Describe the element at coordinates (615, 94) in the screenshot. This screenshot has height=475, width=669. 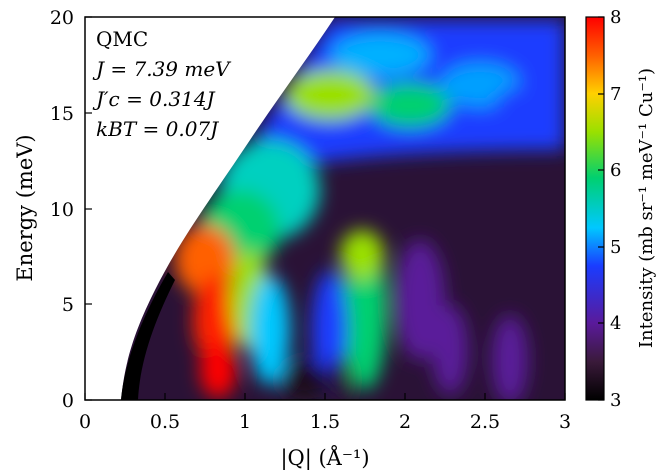
I see `colorbar-tick-label: 7` at that location.